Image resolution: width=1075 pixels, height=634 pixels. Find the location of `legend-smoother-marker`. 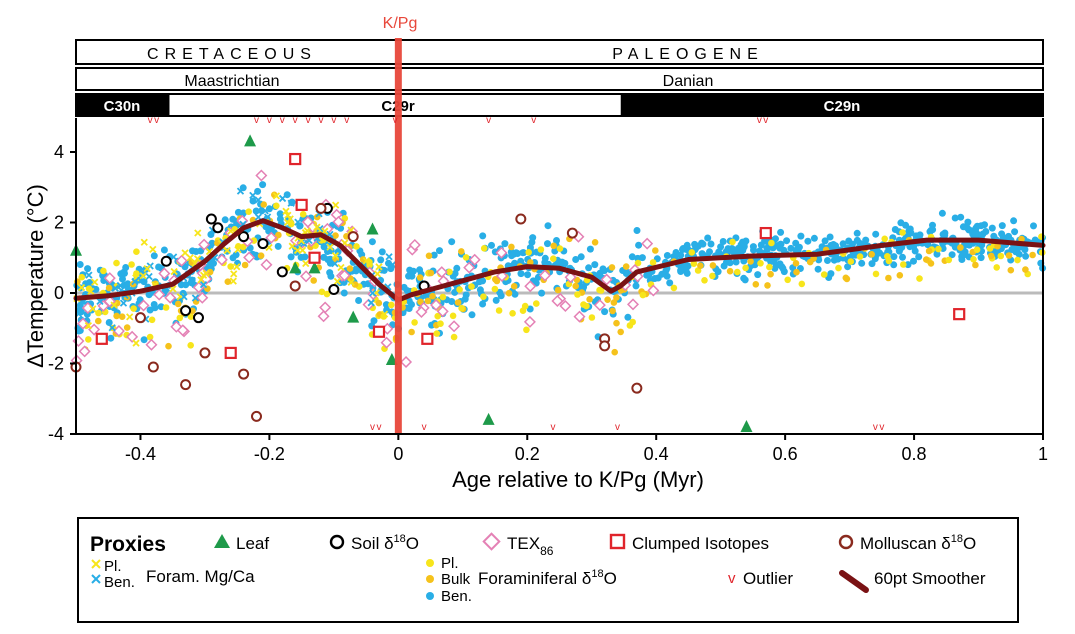

legend-smoother-marker is located at coordinates (854, 581).